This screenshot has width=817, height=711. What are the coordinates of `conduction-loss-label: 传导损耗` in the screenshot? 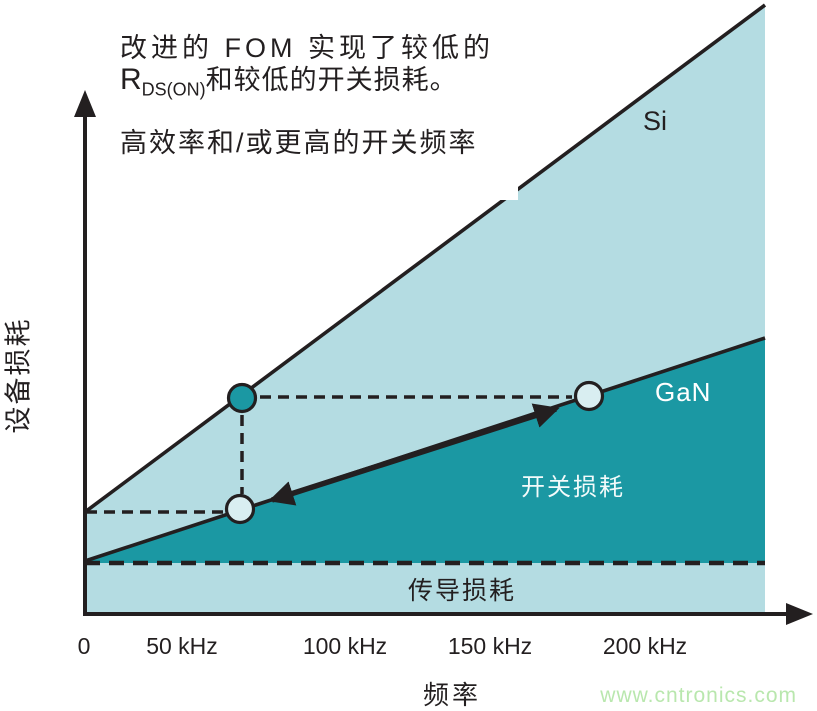 It's located at (462, 591).